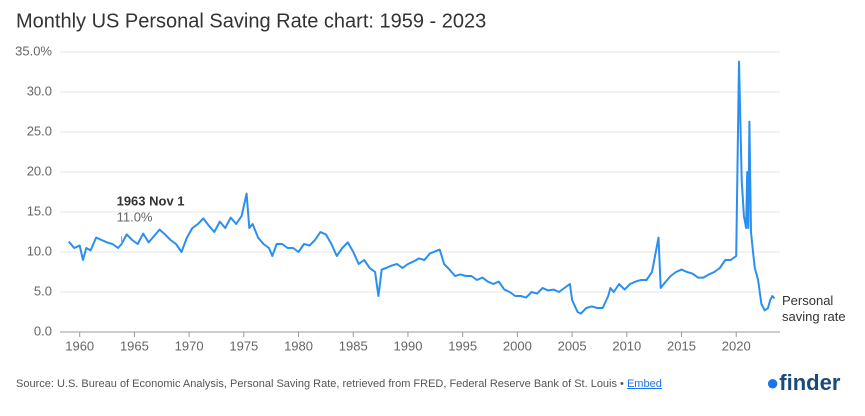 This screenshot has height=416, width=865. Describe the element at coordinates (43, 290) in the screenshot. I see `y-tick-label: 5.0` at that location.